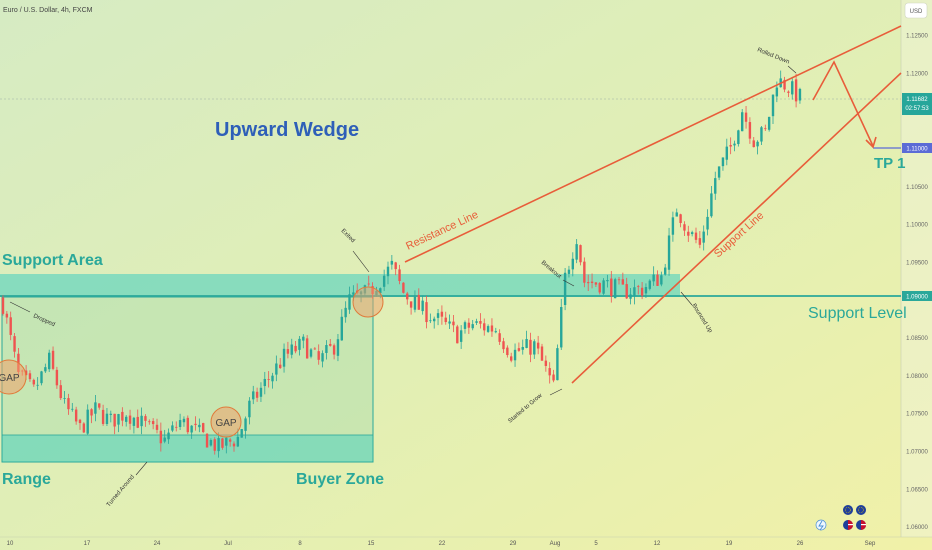 The image size is (932, 550). Describe the element at coordinates (26, 479) in the screenshot. I see `range-label: Range` at that location.